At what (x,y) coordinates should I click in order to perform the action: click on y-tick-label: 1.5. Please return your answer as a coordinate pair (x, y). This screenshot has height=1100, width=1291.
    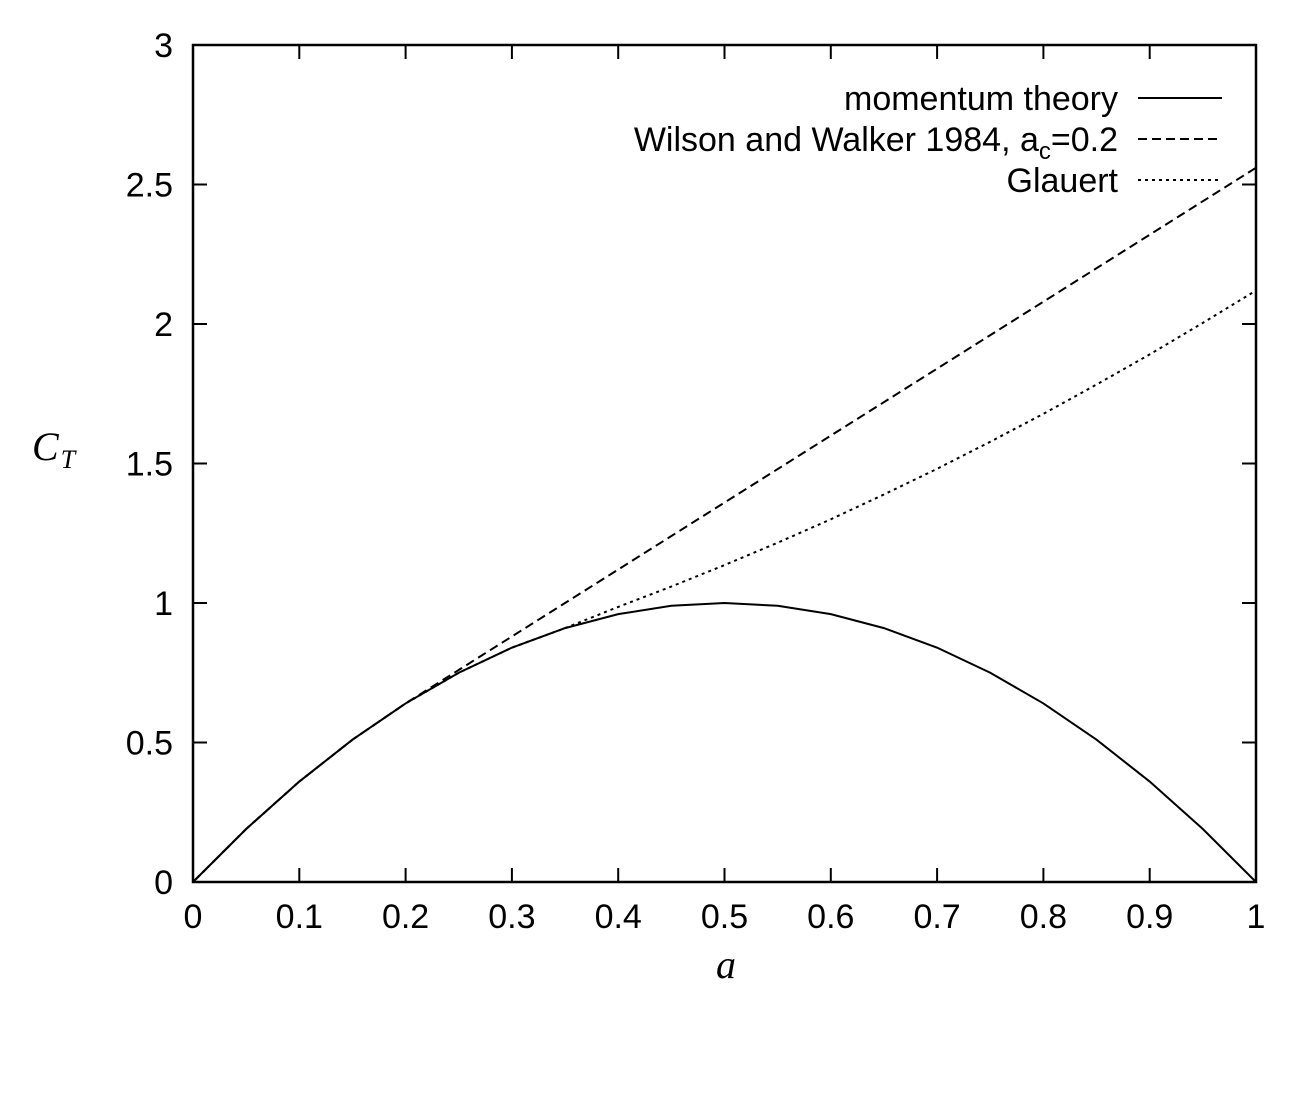
    Looking at the image, I should click on (149, 465).